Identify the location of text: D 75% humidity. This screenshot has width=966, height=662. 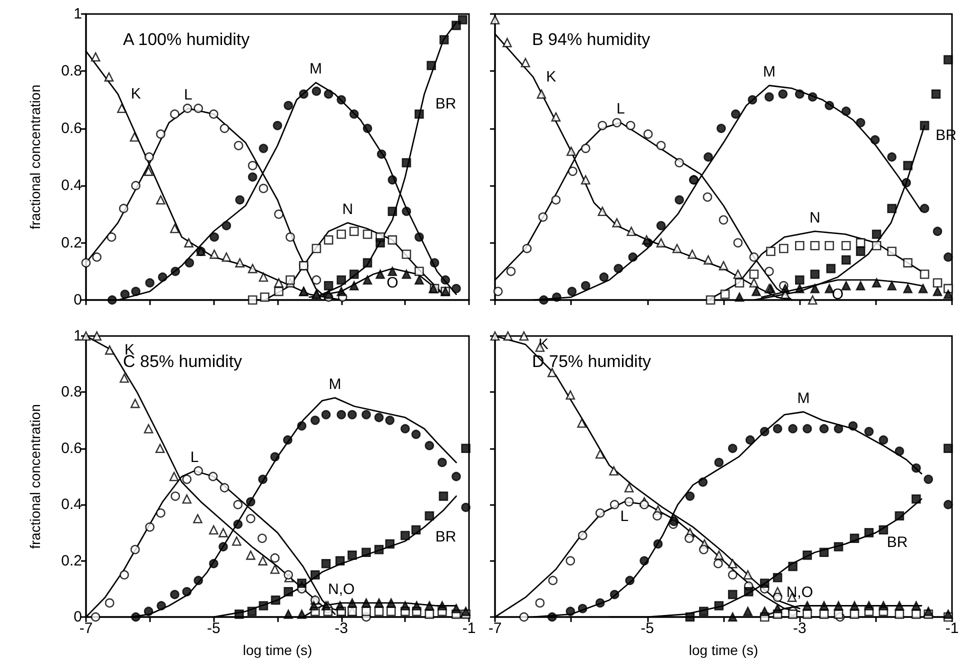
(592, 361).